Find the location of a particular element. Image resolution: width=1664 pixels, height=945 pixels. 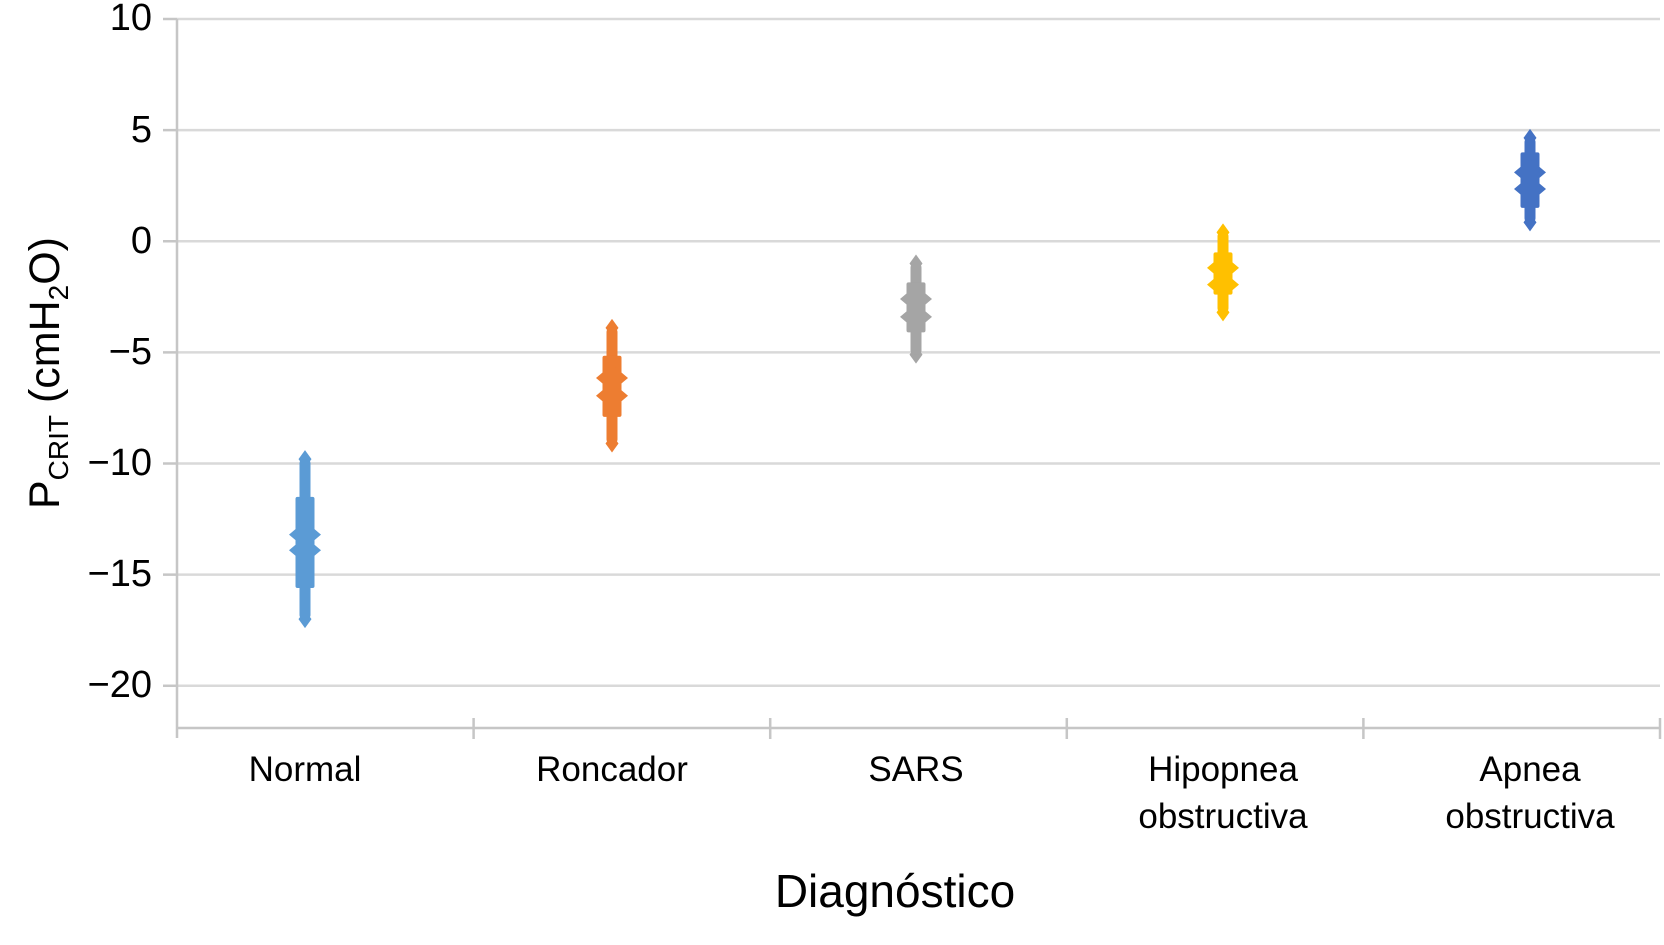

x-category-line: Roncador is located at coordinates (612, 769).